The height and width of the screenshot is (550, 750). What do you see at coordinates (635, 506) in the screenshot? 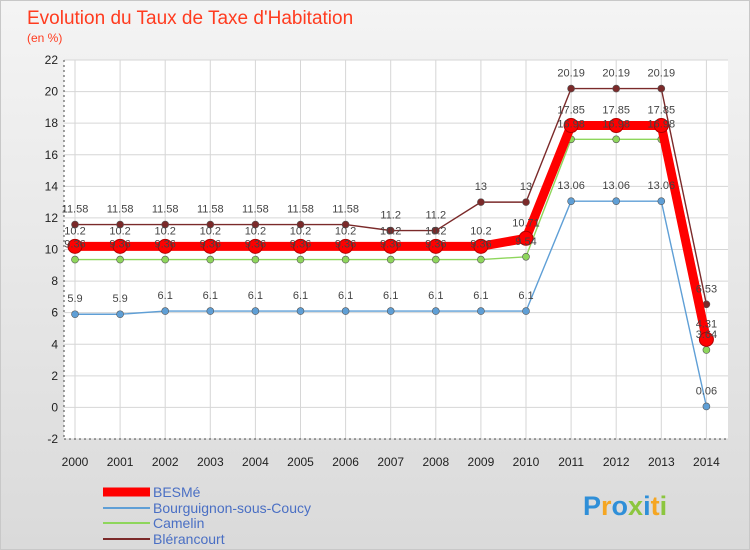
I see `logo-letter: x` at bounding box center [635, 506].